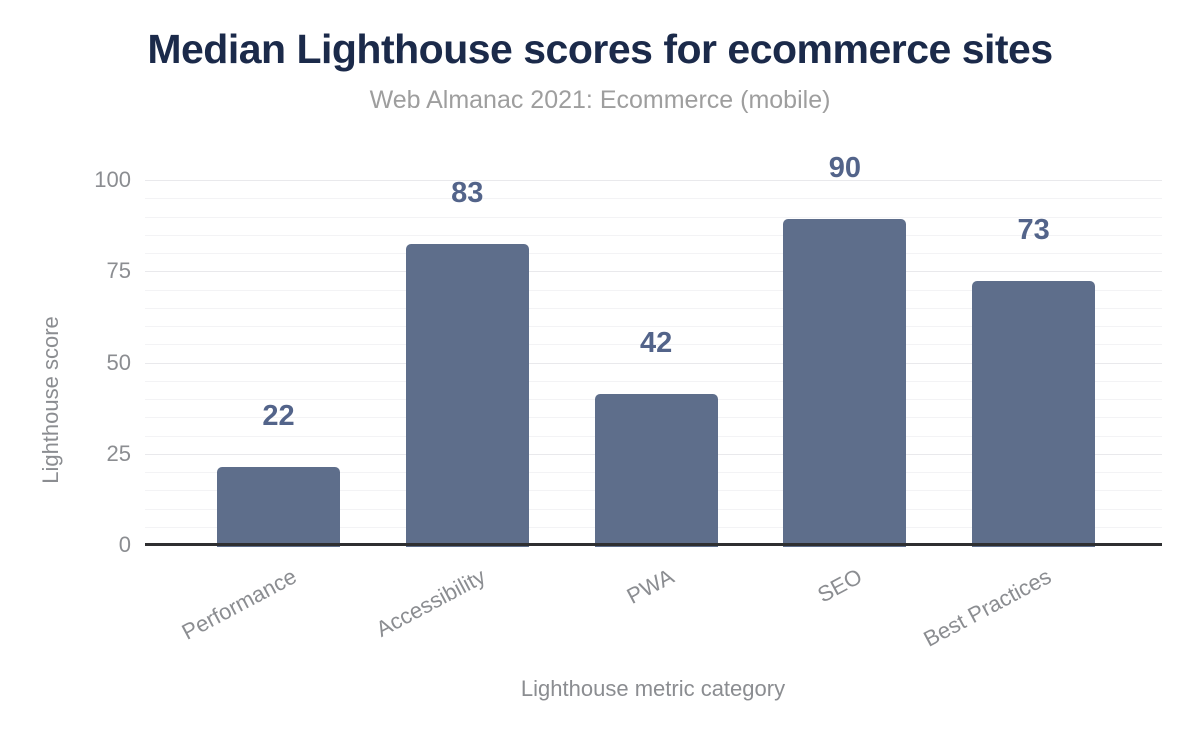 This screenshot has height=742, width=1200. Describe the element at coordinates (118, 453) in the screenshot. I see `y-tick-label: 25` at that location.